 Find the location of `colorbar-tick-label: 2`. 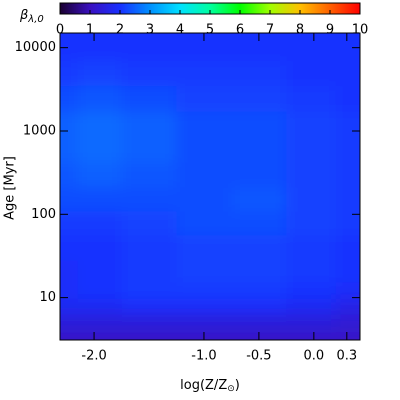

colorbar-tick-label: 2 is located at coordinates (120, 30).